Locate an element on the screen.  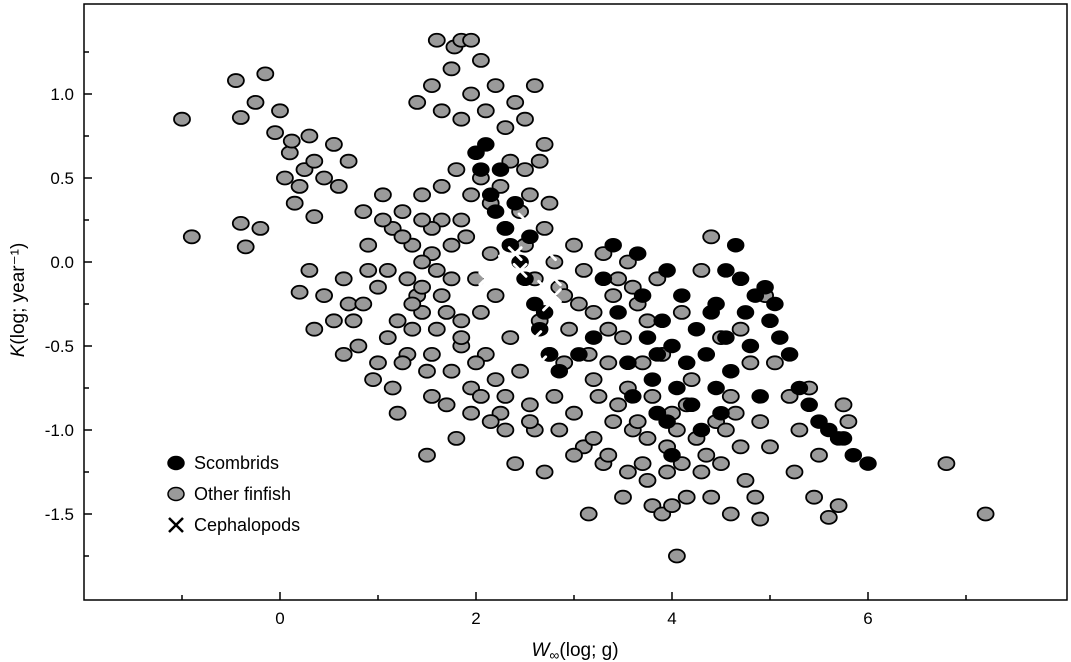
x-axis-title-rest: (log; g) is located at coordinates (588, 650).